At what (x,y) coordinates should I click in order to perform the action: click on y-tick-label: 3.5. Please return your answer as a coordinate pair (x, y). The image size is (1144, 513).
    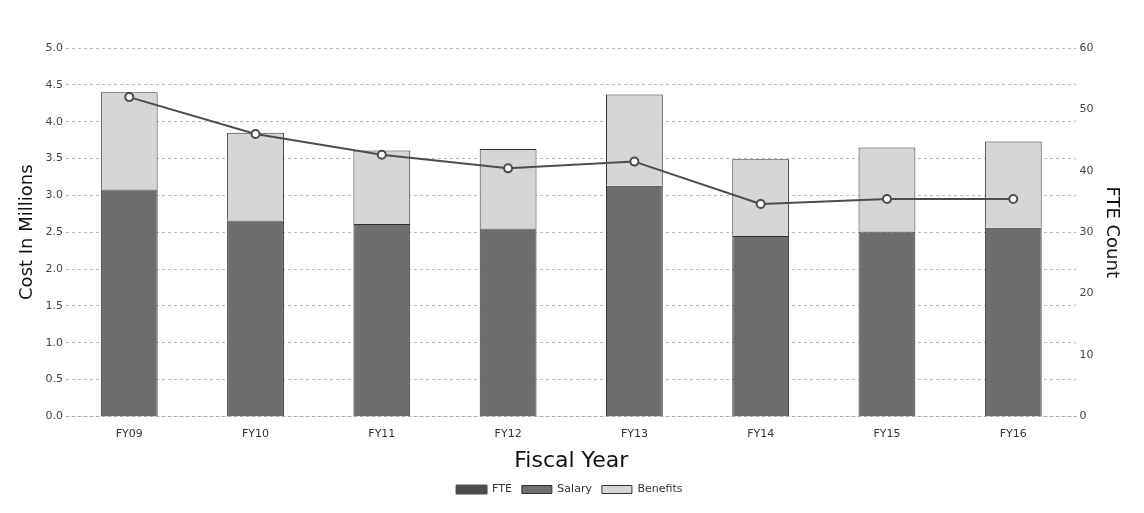
    Looking at the image, I should click on (54, 158).